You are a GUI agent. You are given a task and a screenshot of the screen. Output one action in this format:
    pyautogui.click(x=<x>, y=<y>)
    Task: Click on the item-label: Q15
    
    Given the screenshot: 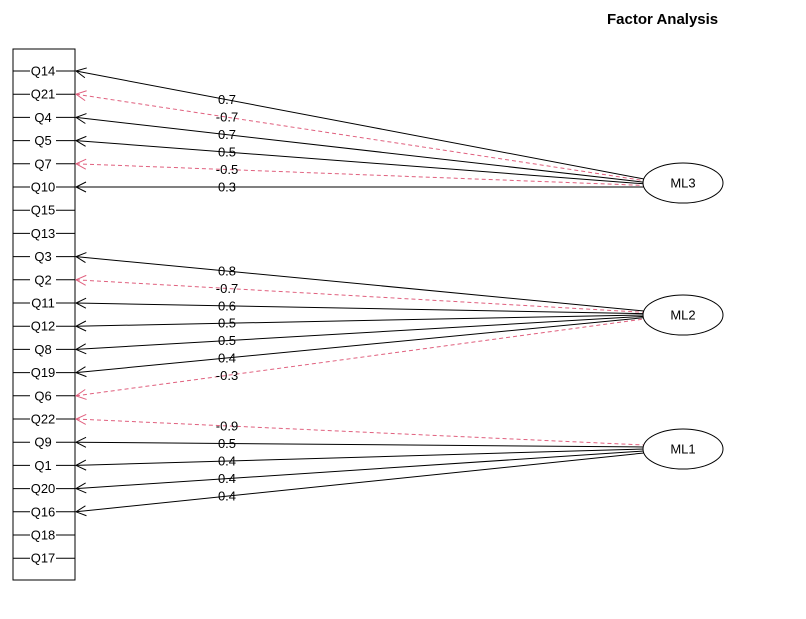 What is the action you would take?
    pyautogui.click(x=43, y=210)
    